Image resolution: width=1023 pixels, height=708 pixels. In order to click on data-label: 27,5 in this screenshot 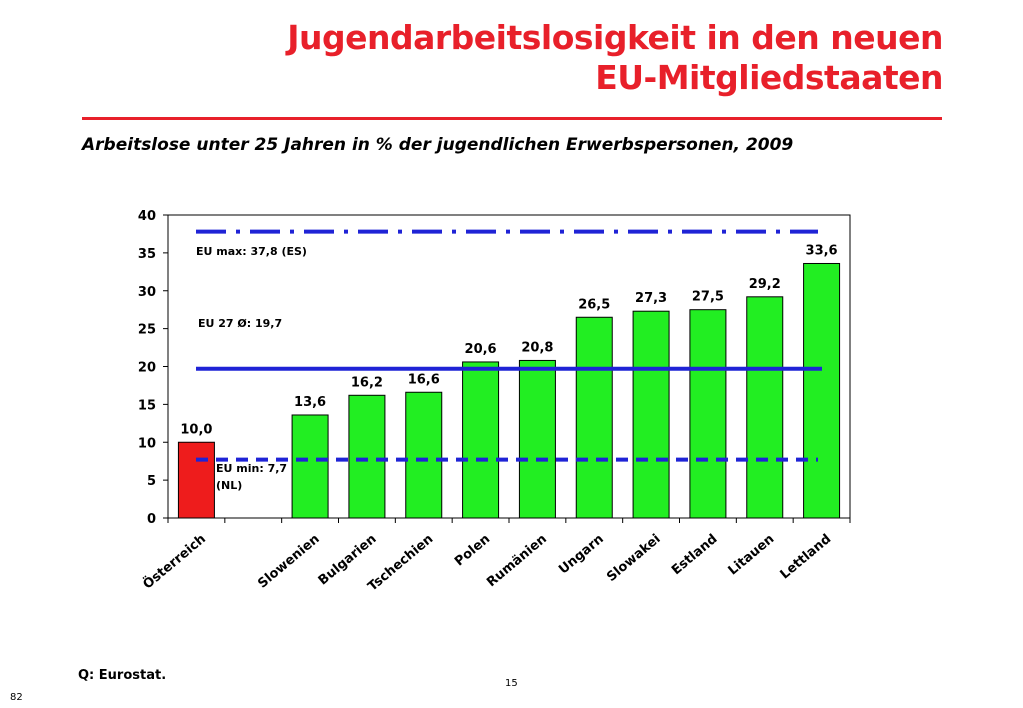, I will do `click(708, 297)`.